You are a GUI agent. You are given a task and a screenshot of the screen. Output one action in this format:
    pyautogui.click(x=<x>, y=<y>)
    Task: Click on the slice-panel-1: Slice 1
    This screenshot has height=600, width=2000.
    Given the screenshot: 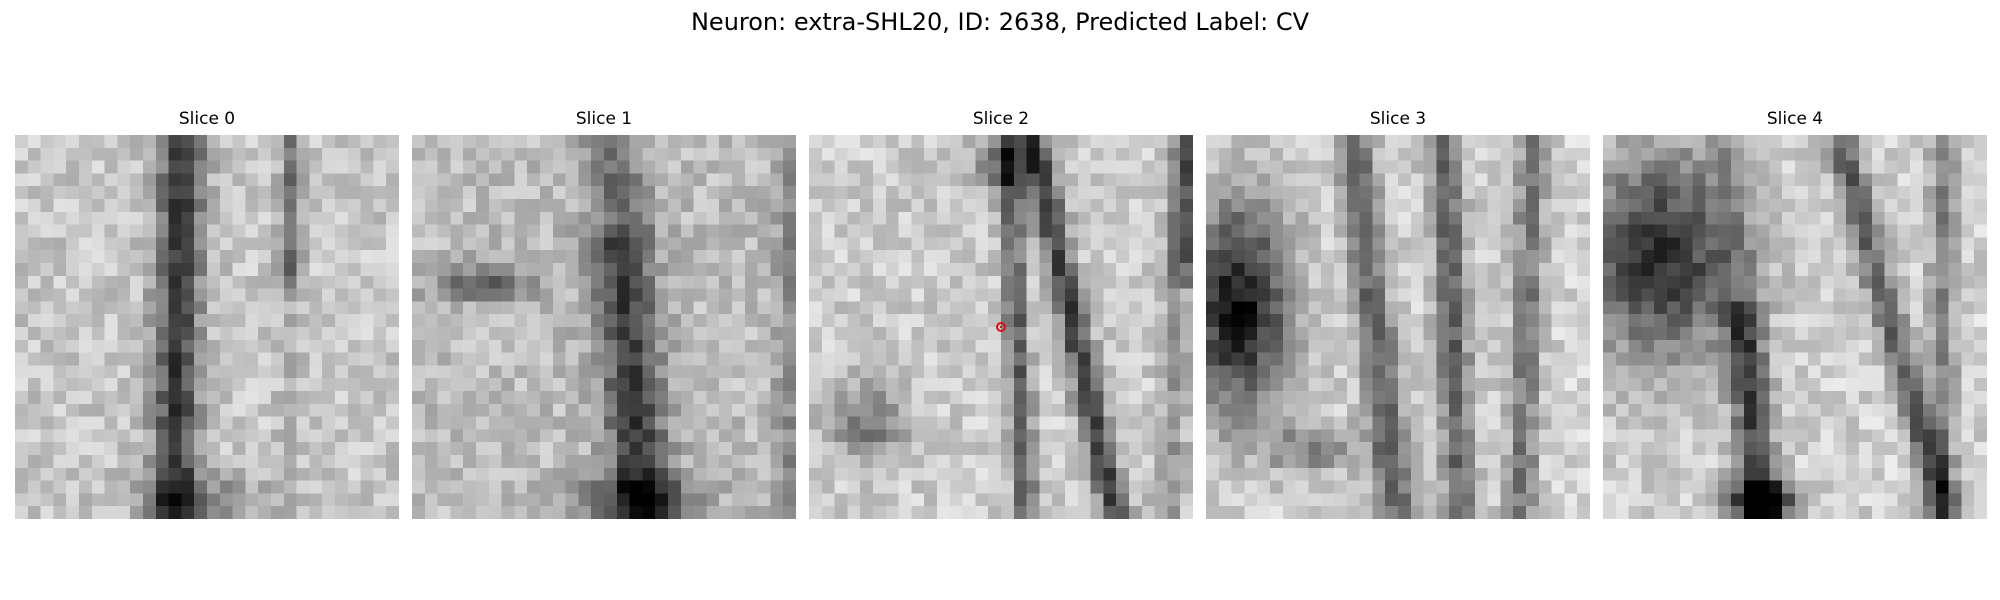 What is the action you would take?
    pyautogui.click(x=604, y=313)
    